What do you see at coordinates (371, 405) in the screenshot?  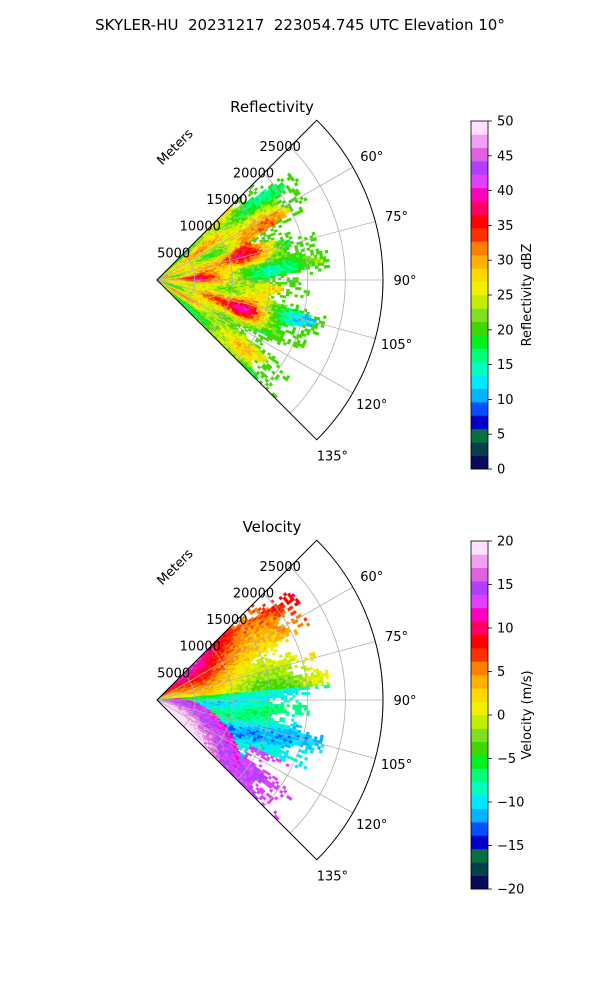 I see `reflectivity-angle-tick-label: 120°` at bounding box center [371, 405].